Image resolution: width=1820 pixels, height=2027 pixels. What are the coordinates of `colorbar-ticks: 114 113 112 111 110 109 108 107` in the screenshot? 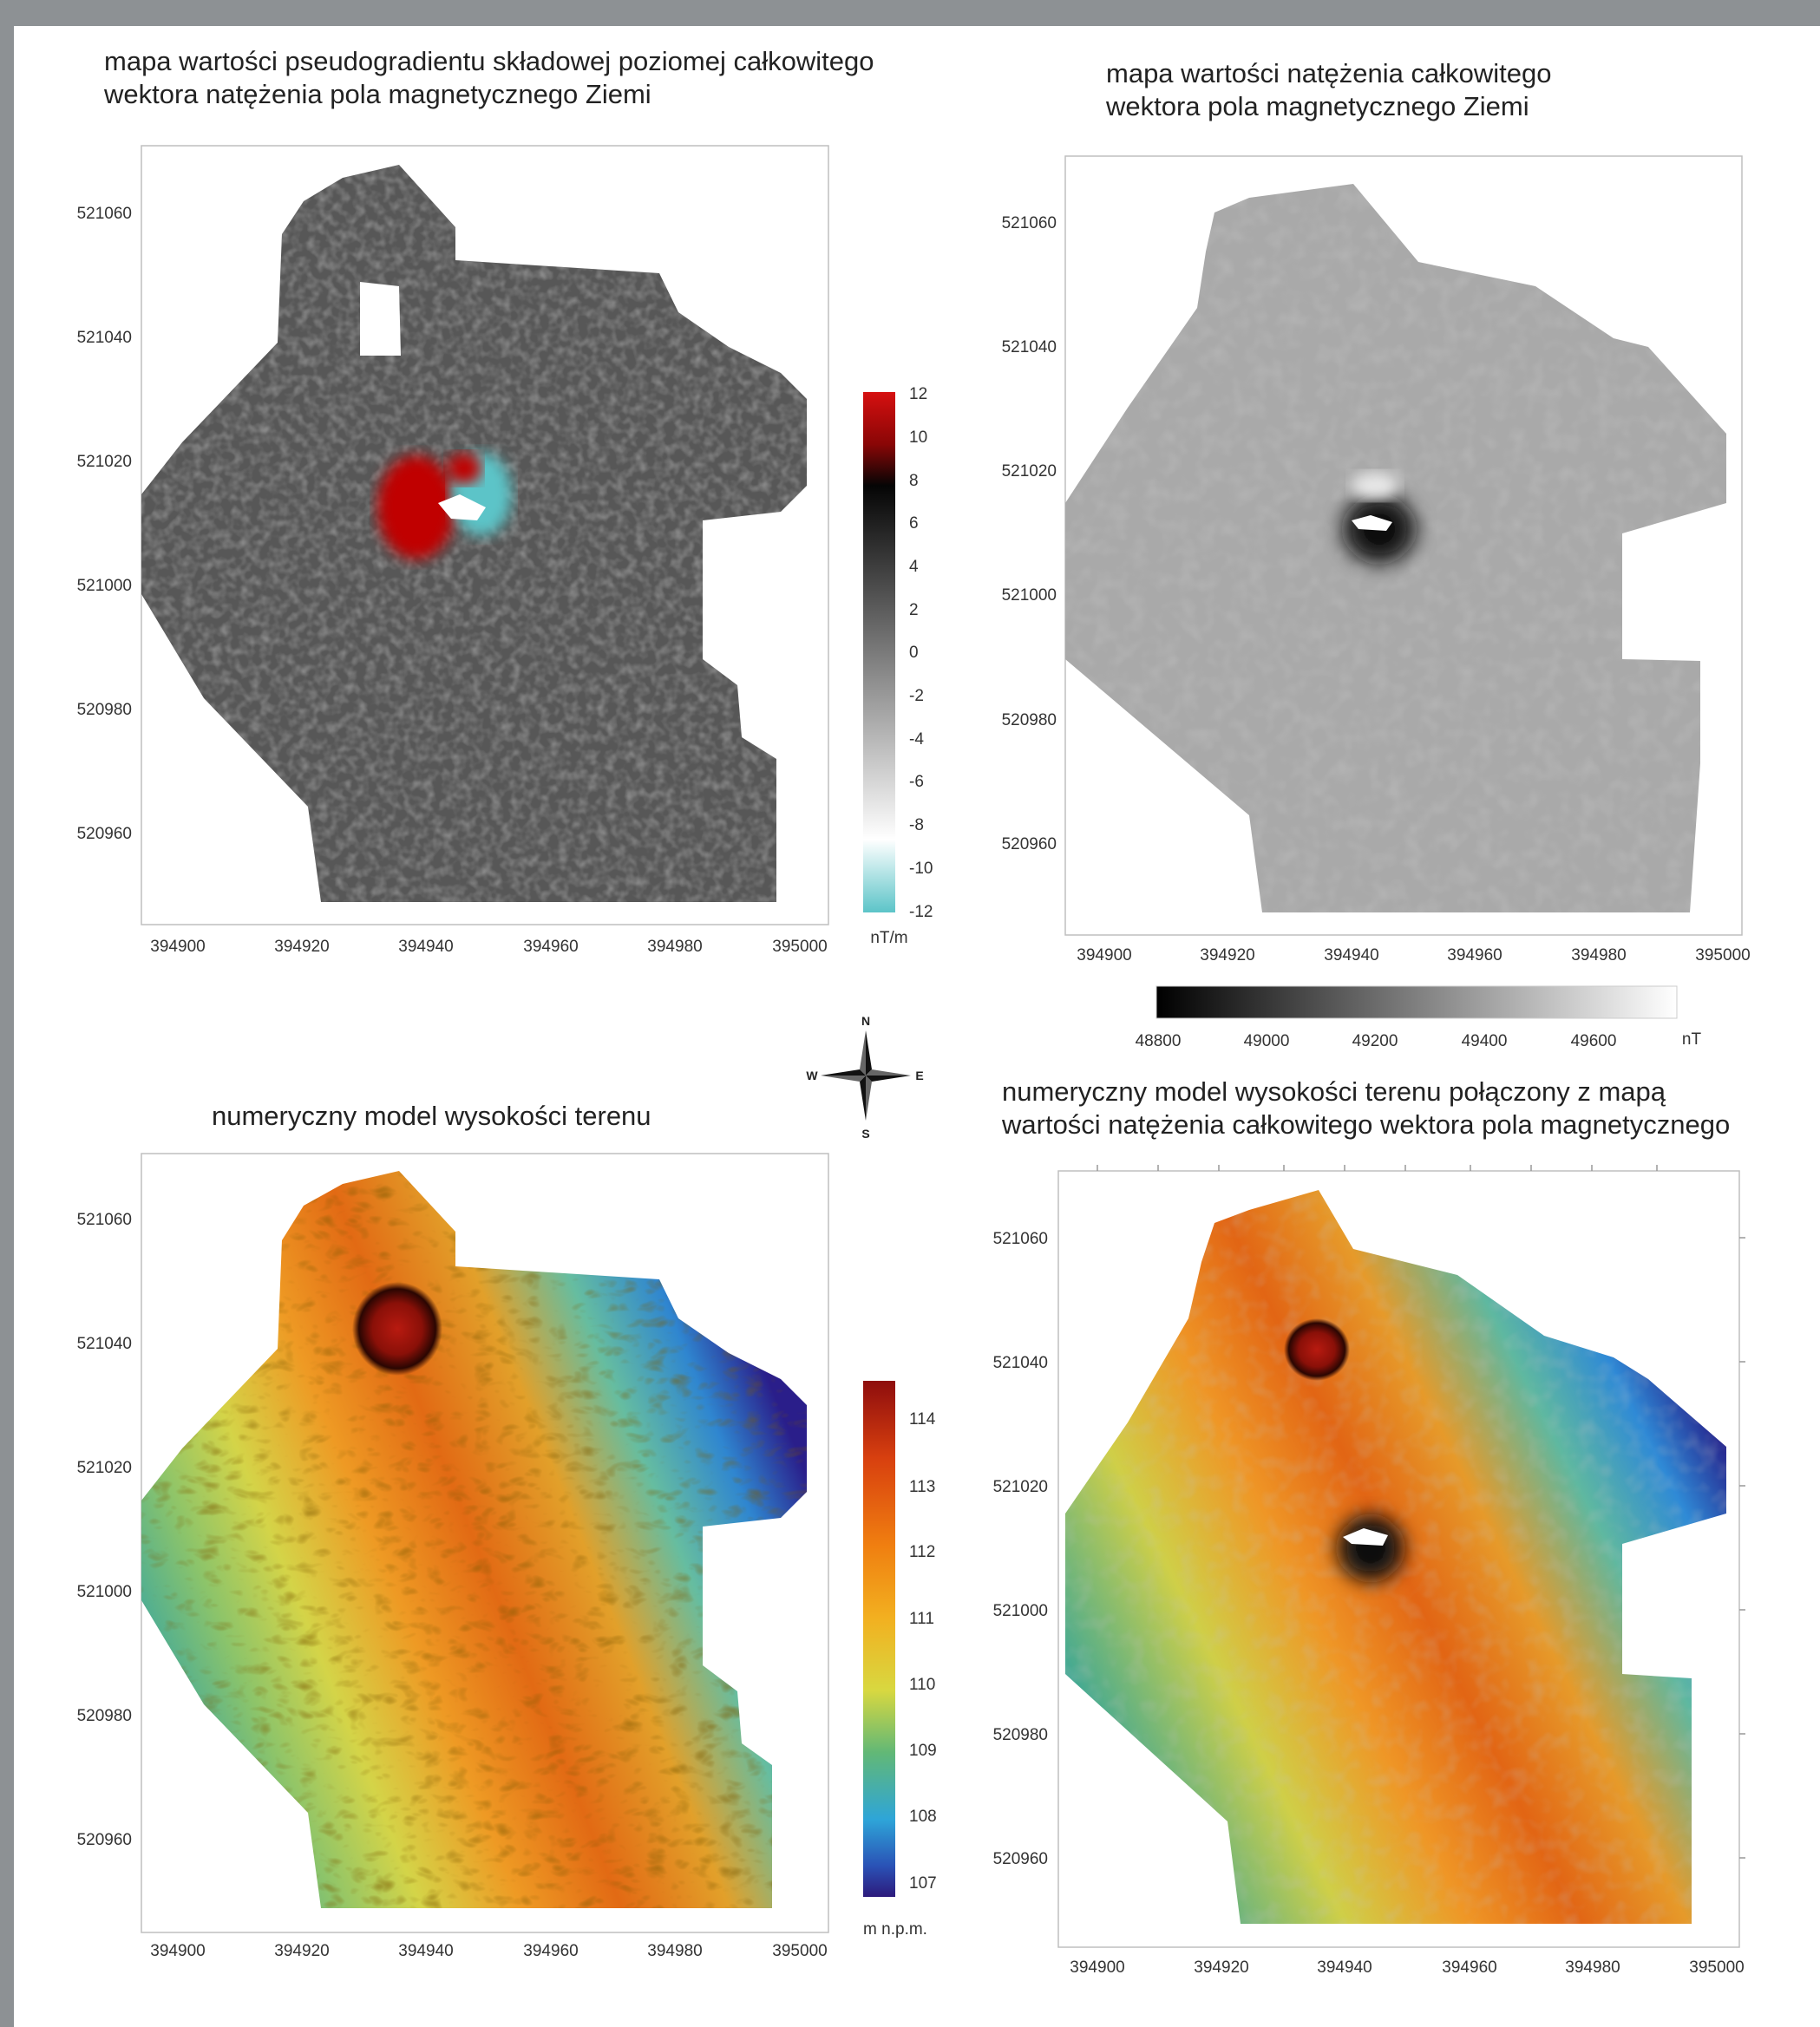 It's located at (923, 1651).